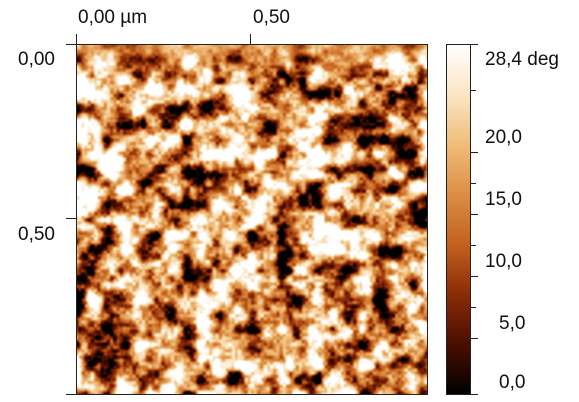 Image resolution: width=579 pixels, height=402 pixels. I want to click on colorbar-label-0: 0,0, so click(512, 382).